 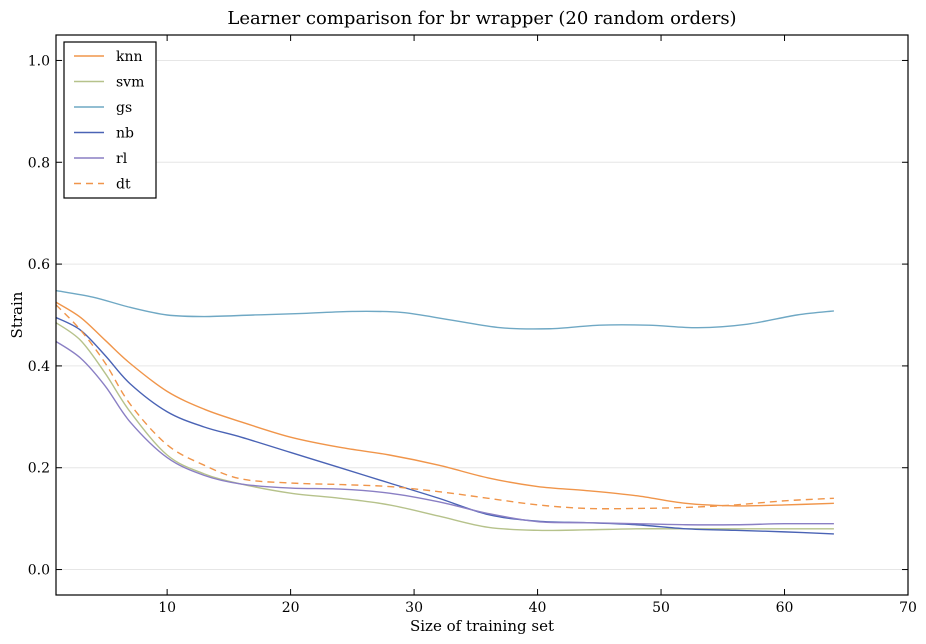 I want to click on legend-label-gs: gs, so click(x=124, y=108).